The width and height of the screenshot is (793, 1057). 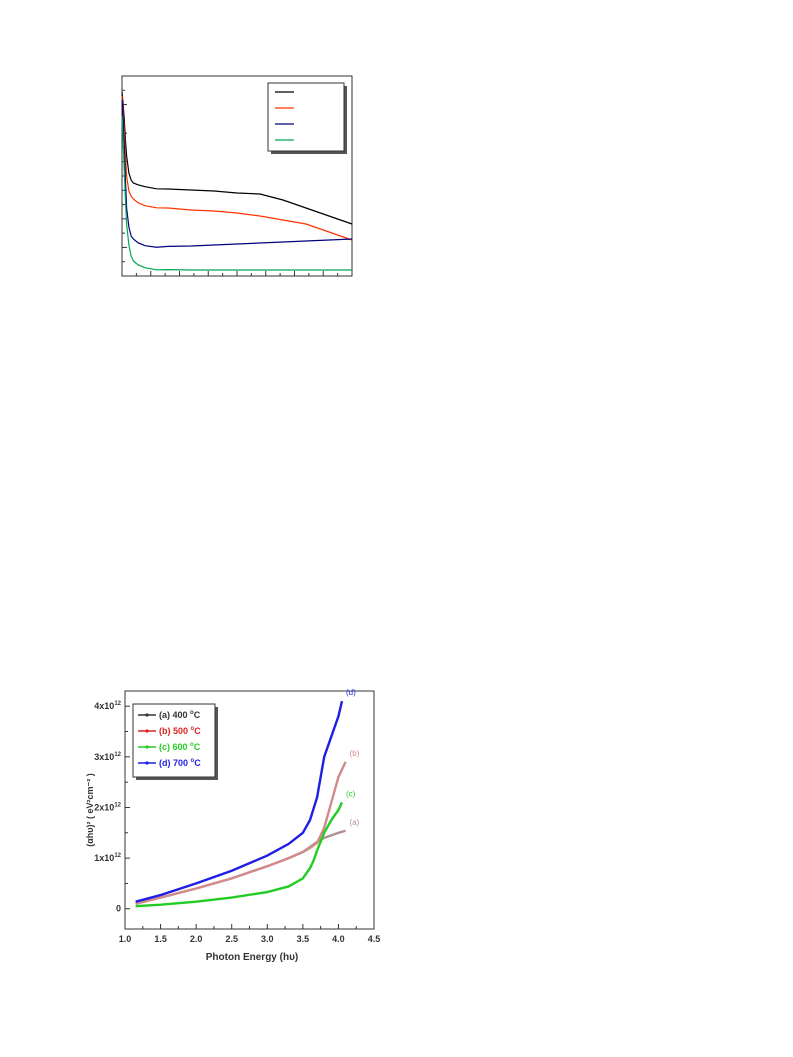 What do you see at coordinates (180, 715) in the screenshot?
I see `bottom-legend-label-1: (a) 400 oC` at bounding box center [180, 715].